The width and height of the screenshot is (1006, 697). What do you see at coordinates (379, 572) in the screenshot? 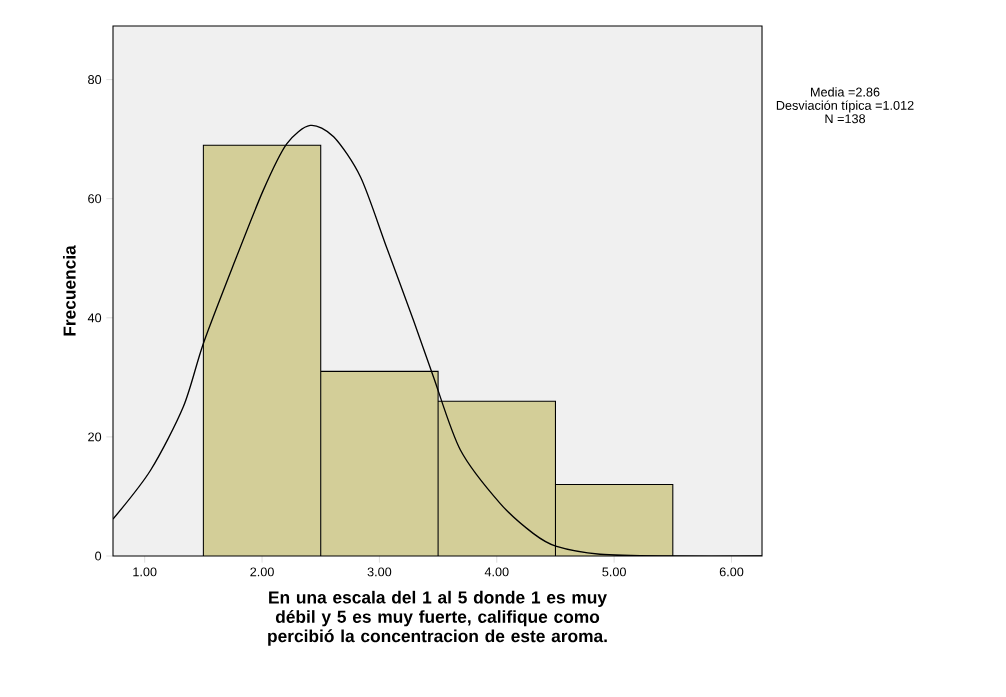
I see `x-tick-label: 3.00` at bounding box center [379, 572].